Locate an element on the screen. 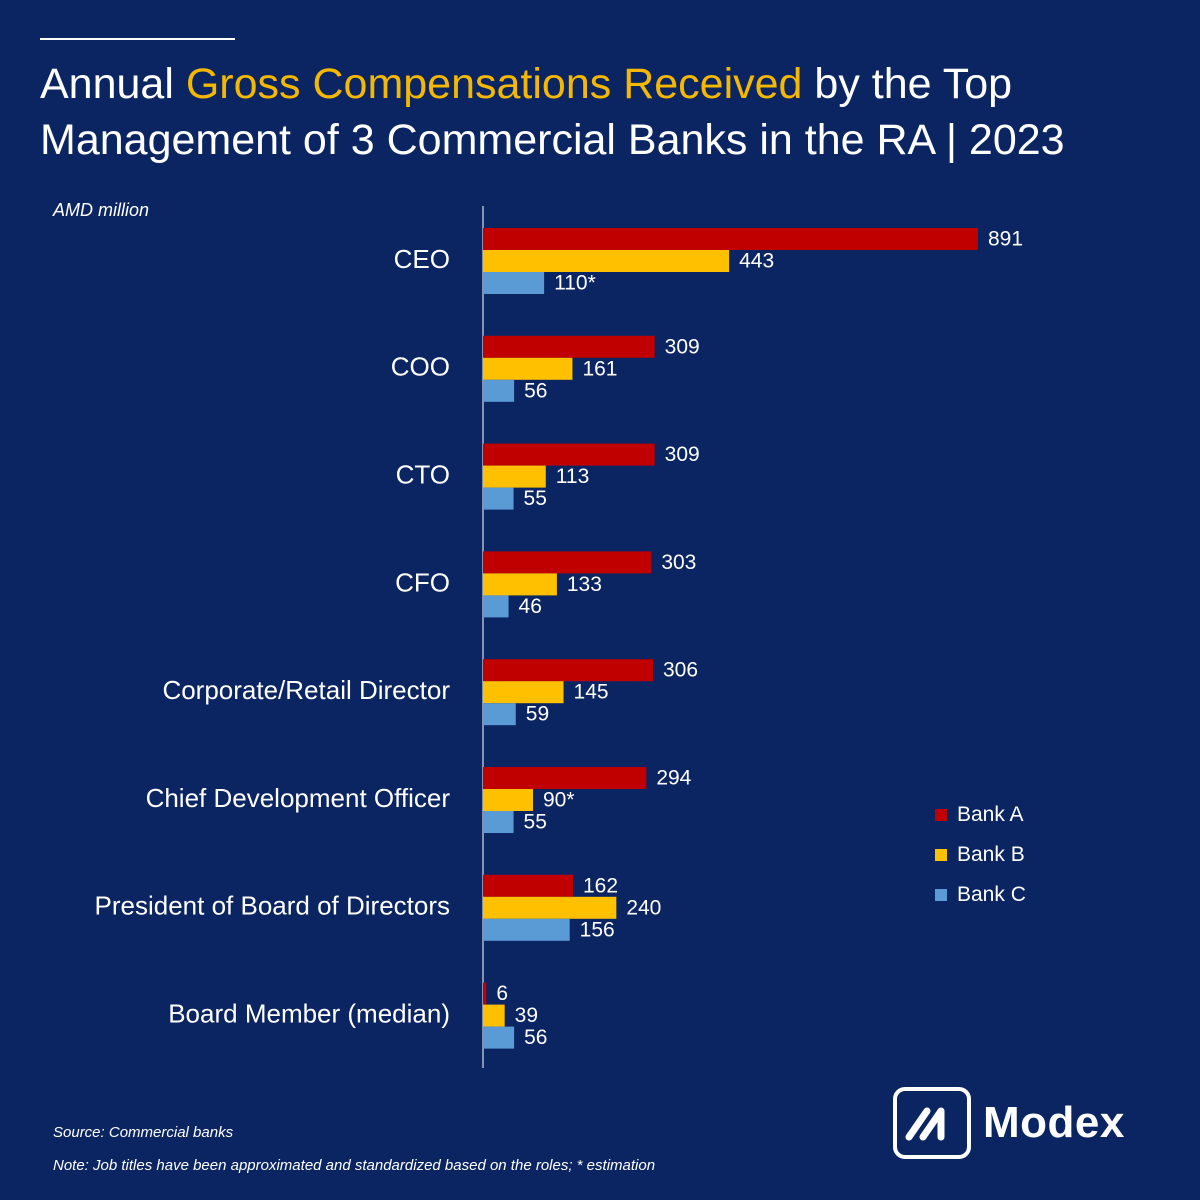  modex-logo: Modex is located at coordinates (1009, 1123).